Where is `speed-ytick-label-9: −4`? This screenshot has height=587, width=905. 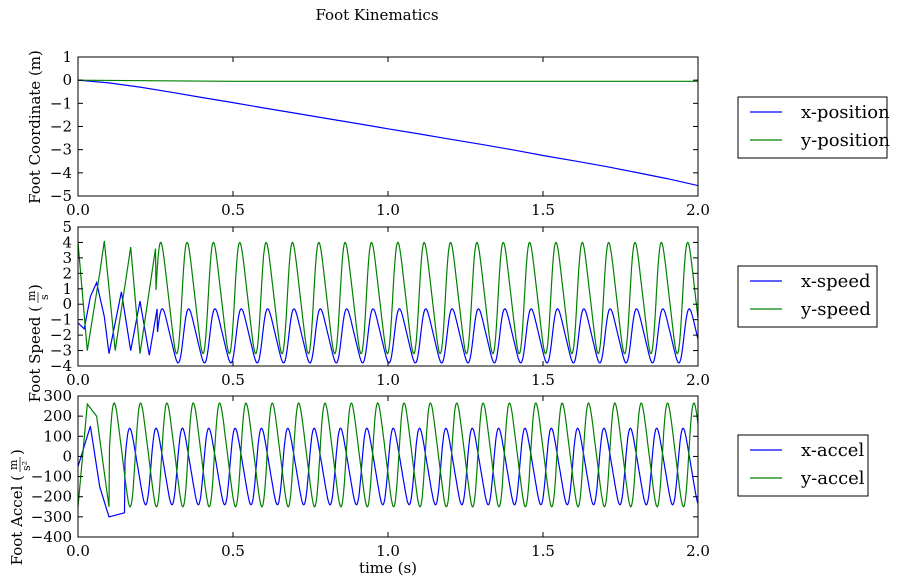
speed-ytick-label-9: −4 is located at coordinates (61, 366).